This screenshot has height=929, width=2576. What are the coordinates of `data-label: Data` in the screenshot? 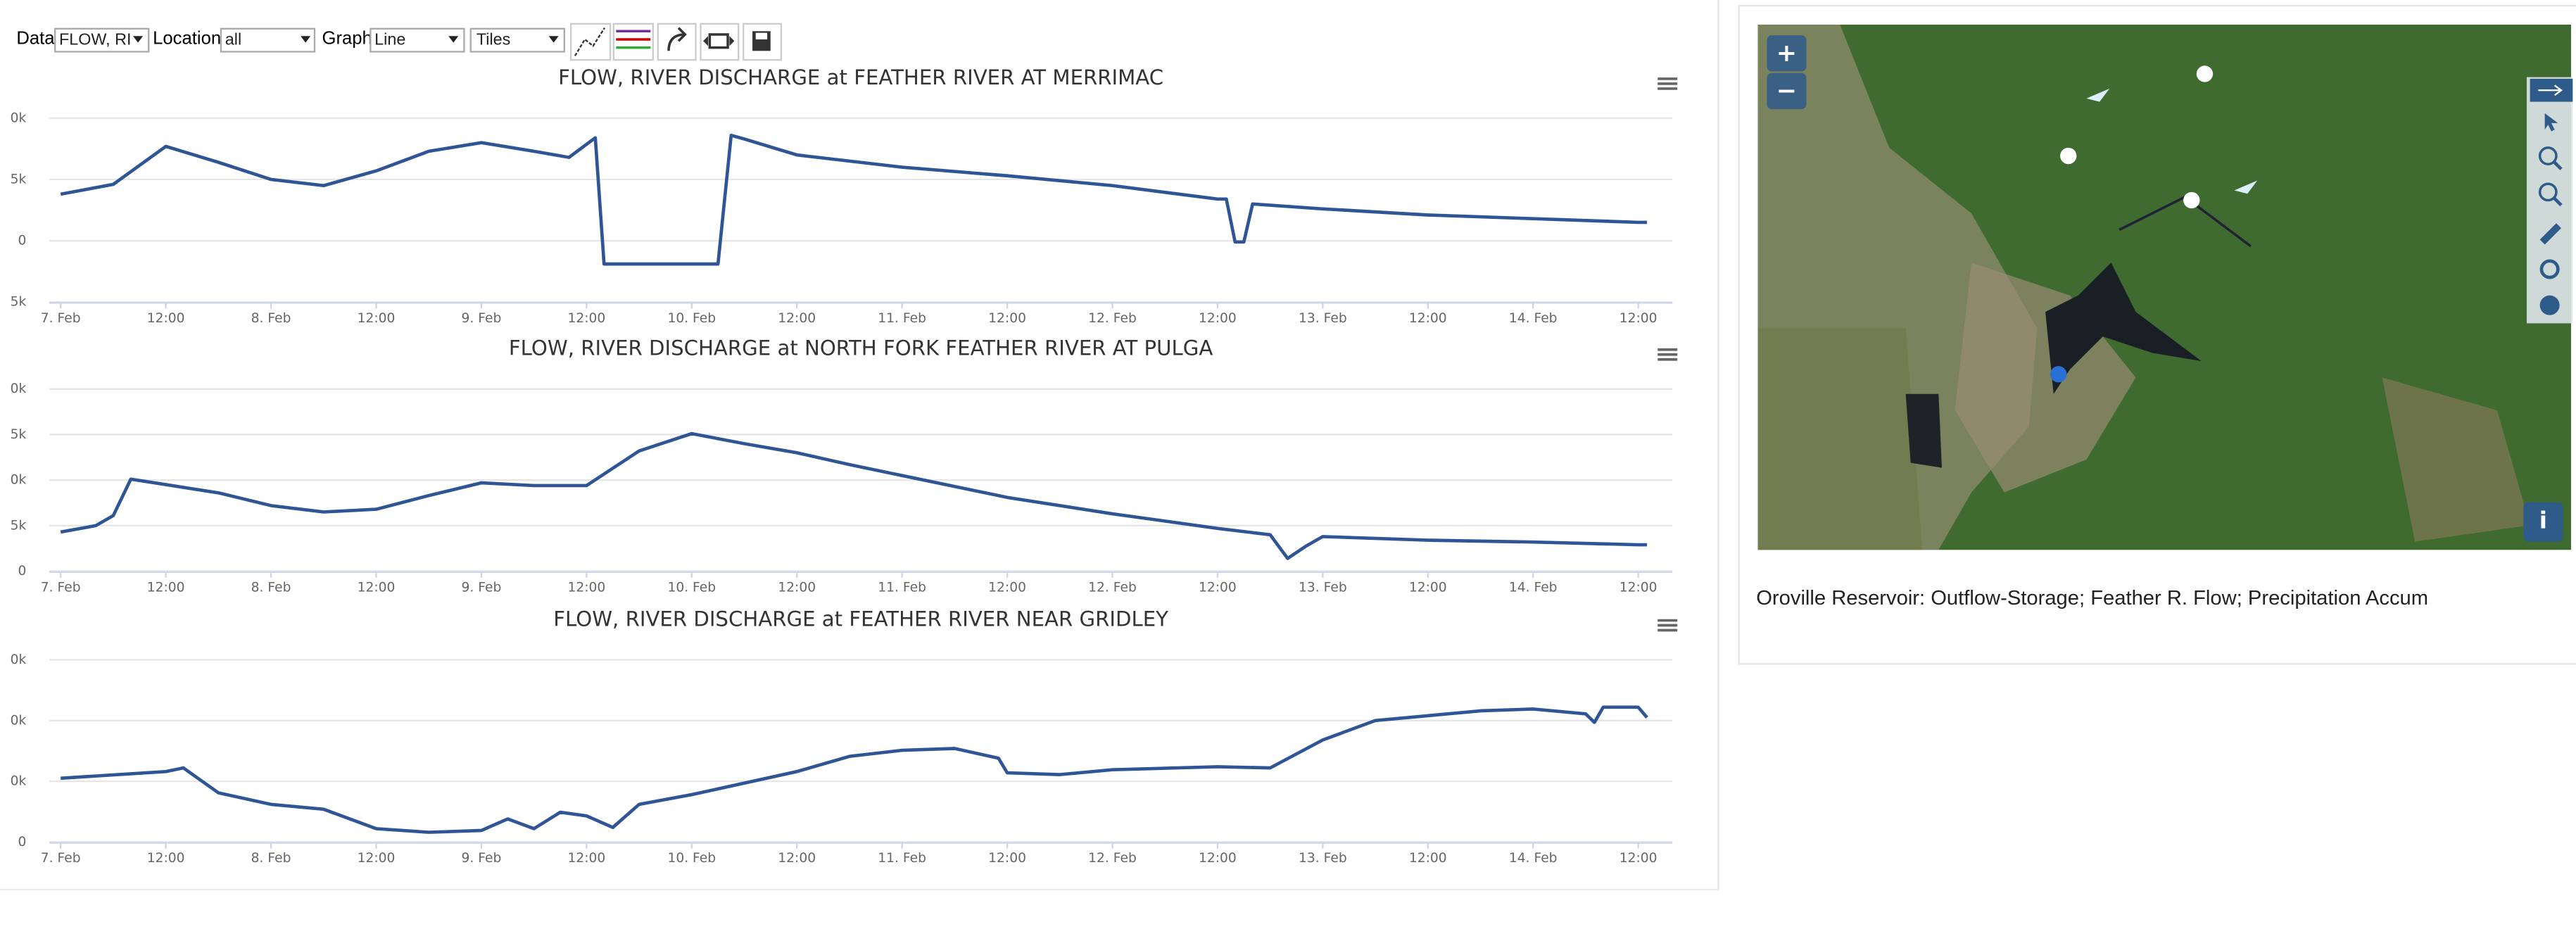 It's located at (35, 39).